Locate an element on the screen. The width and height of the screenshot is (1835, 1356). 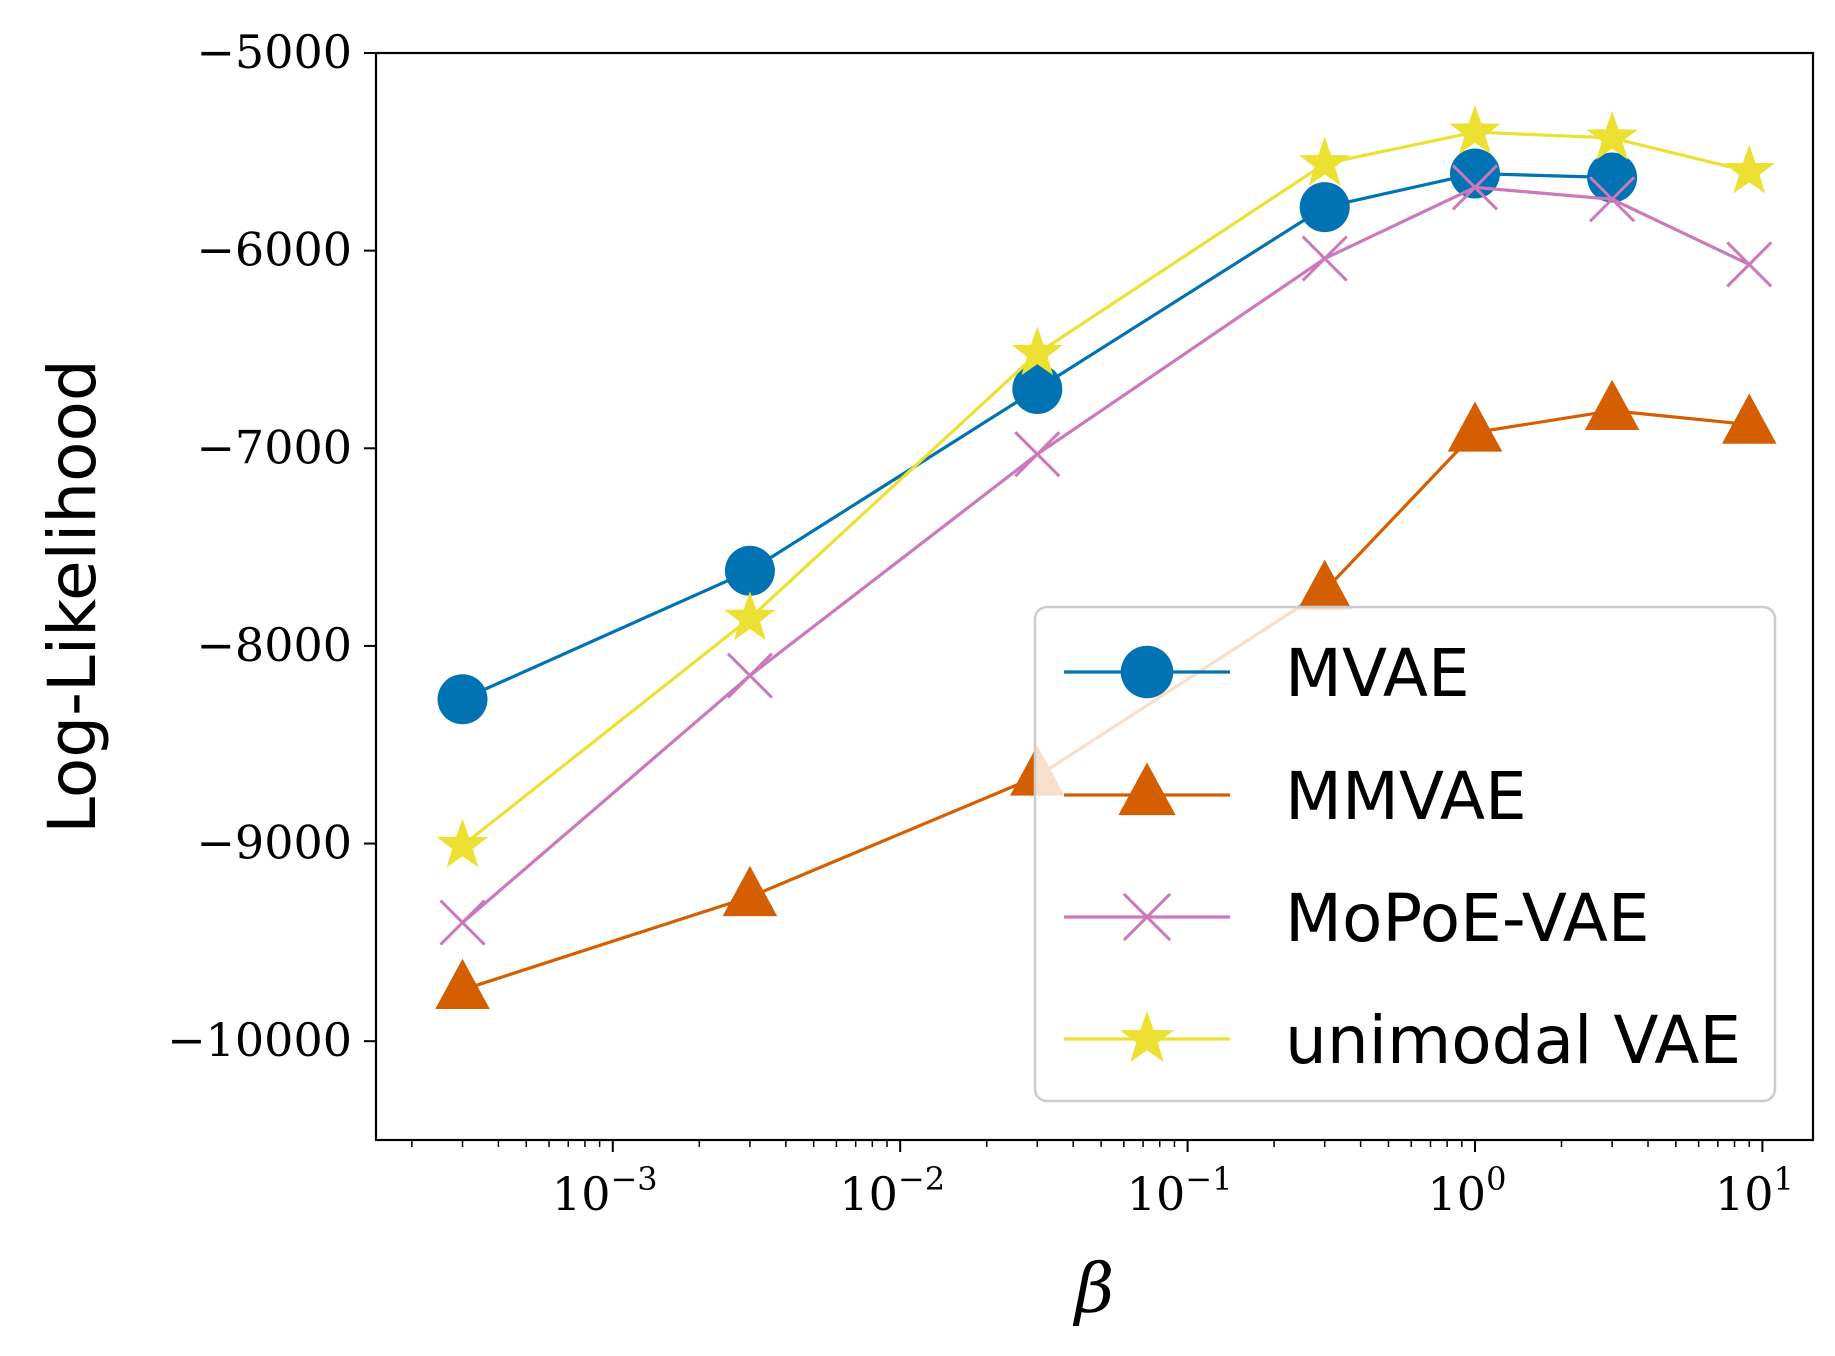
legend-label: MoPoE-VAE is located at coordinates (1467, 918).